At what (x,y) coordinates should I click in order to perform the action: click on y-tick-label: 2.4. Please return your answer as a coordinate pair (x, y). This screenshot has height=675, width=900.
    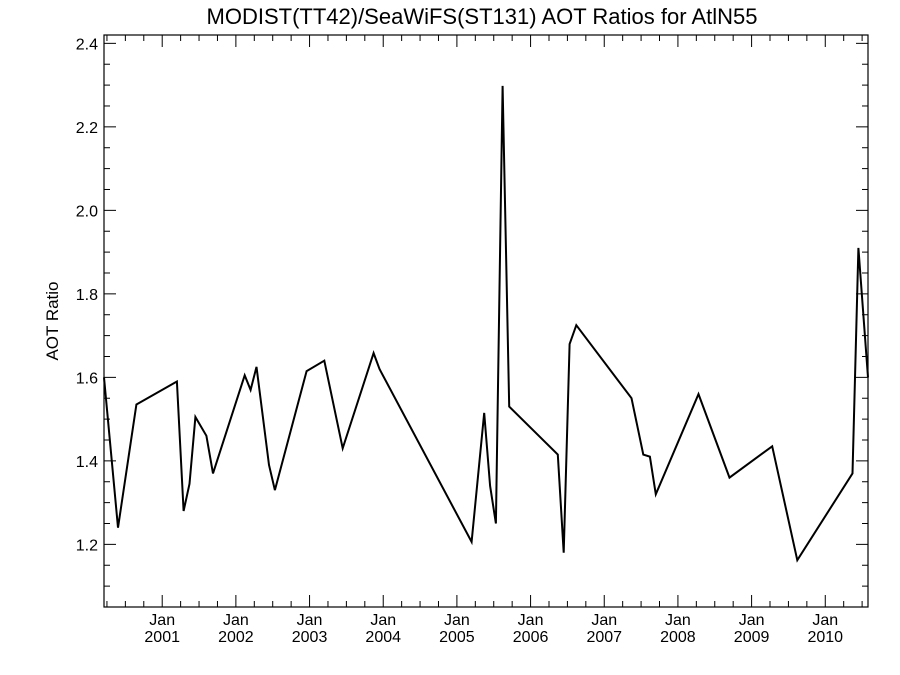
    Looking at the image, I should click on (87, 44).